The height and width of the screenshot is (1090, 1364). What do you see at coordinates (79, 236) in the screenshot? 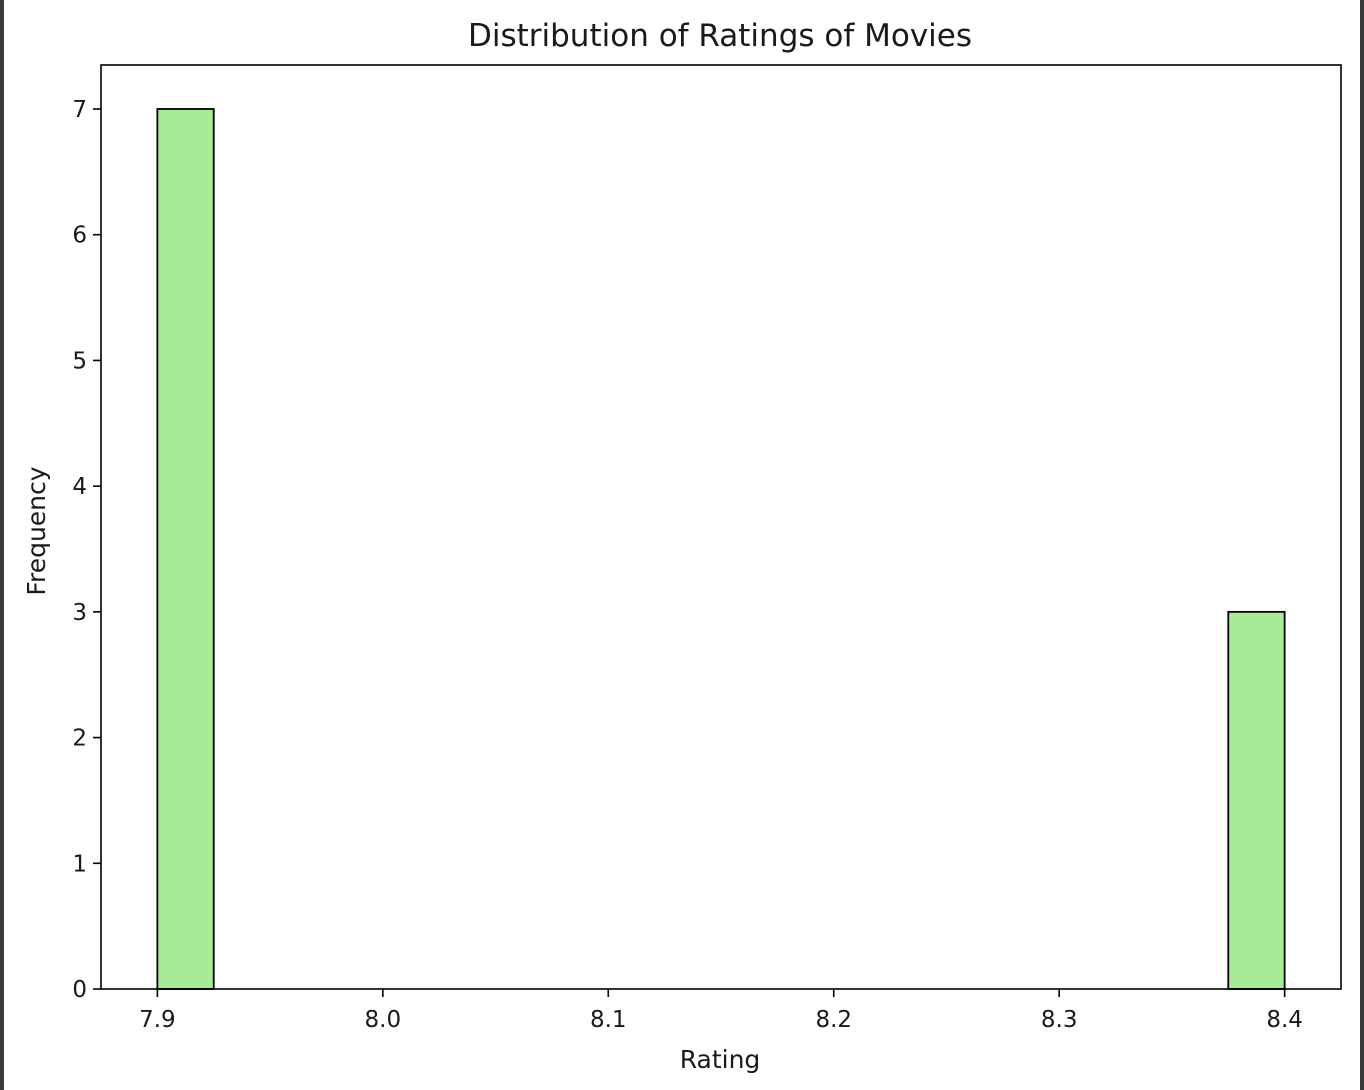
I see `y-tick-label: 6` at bounding box center [79, 236].